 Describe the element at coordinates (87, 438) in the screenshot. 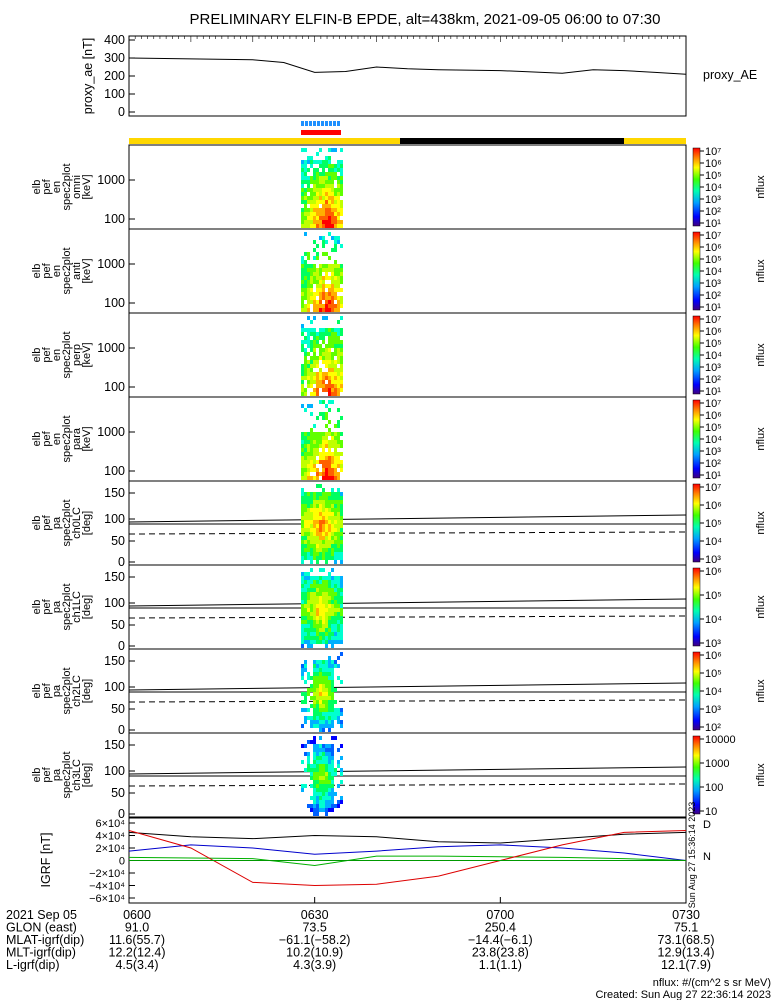

I see `panel-ylabel-line: [keV]` at that location.